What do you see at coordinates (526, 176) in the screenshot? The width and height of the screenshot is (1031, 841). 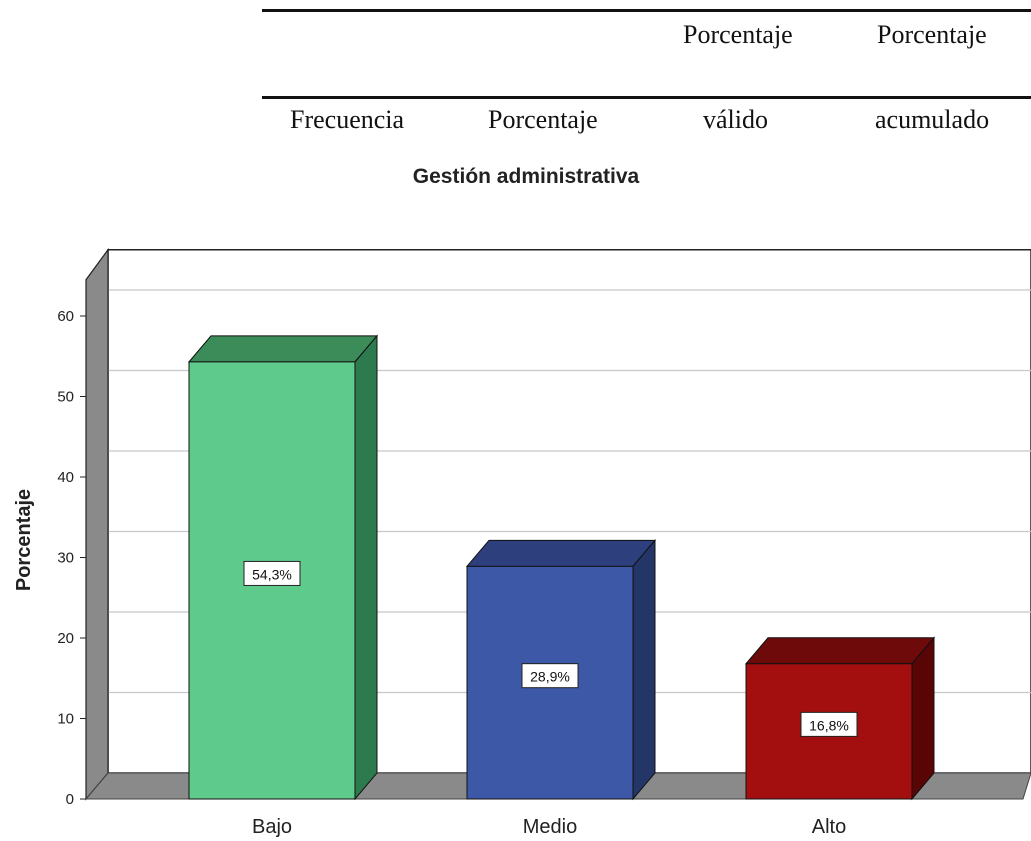 I see `chart-title: Gestión administrativa` at bounding box center [526, 176].